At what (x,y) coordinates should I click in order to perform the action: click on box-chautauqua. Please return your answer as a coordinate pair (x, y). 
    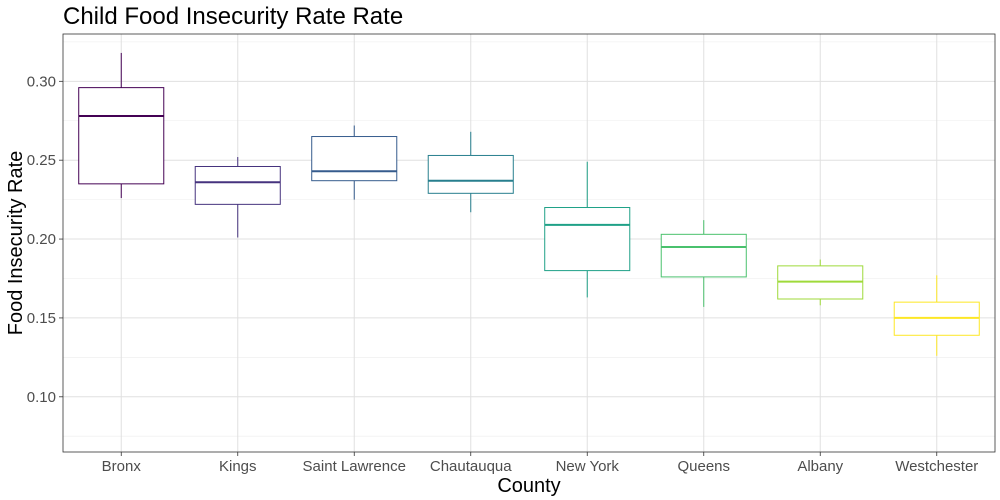
    Looking at the image, I should click on (470, 172).